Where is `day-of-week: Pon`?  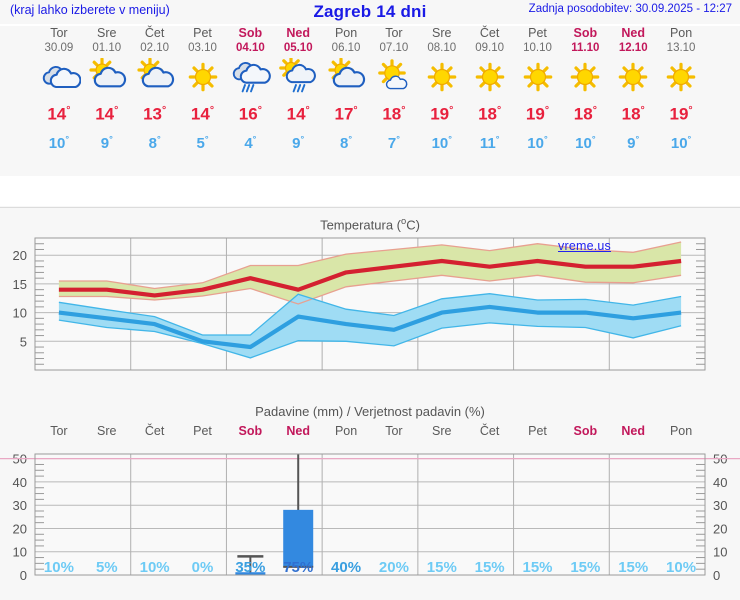
day-of-week: Pon is located at coordinates (681, 33).